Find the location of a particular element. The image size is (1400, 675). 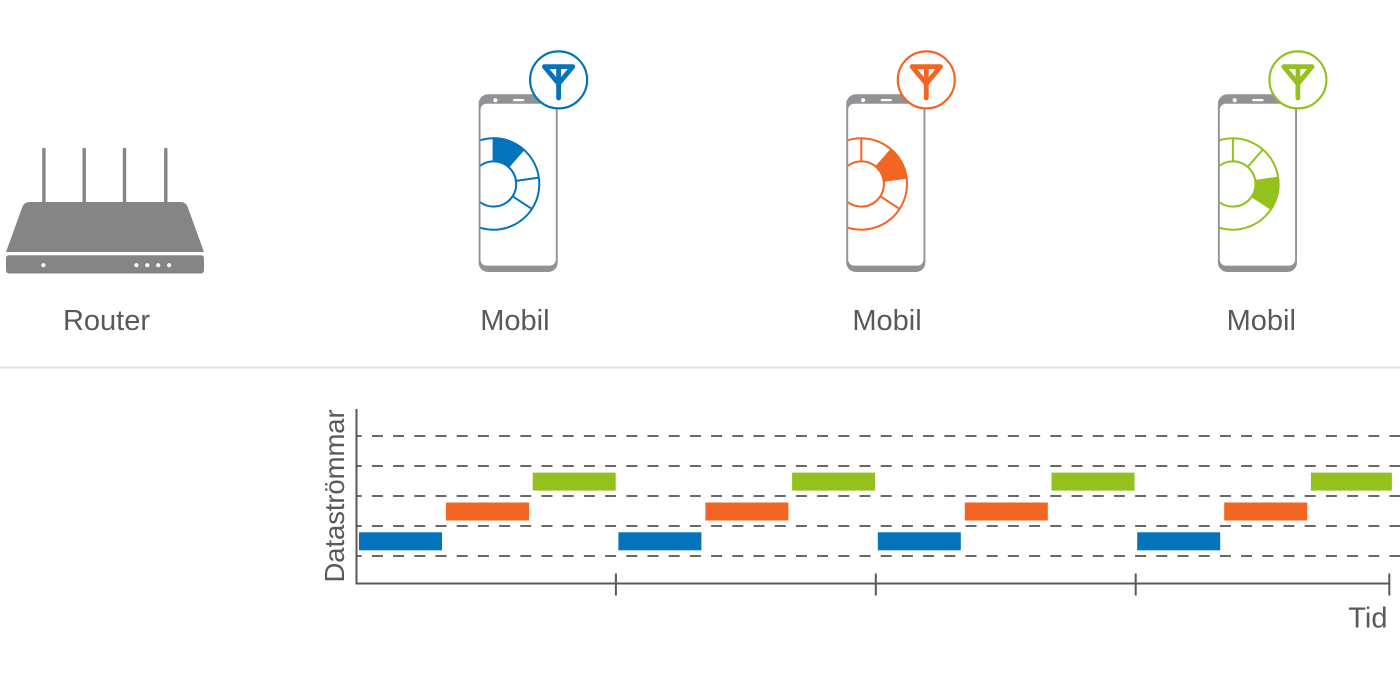

svg-text: Router is located at coordinates (106, 321).